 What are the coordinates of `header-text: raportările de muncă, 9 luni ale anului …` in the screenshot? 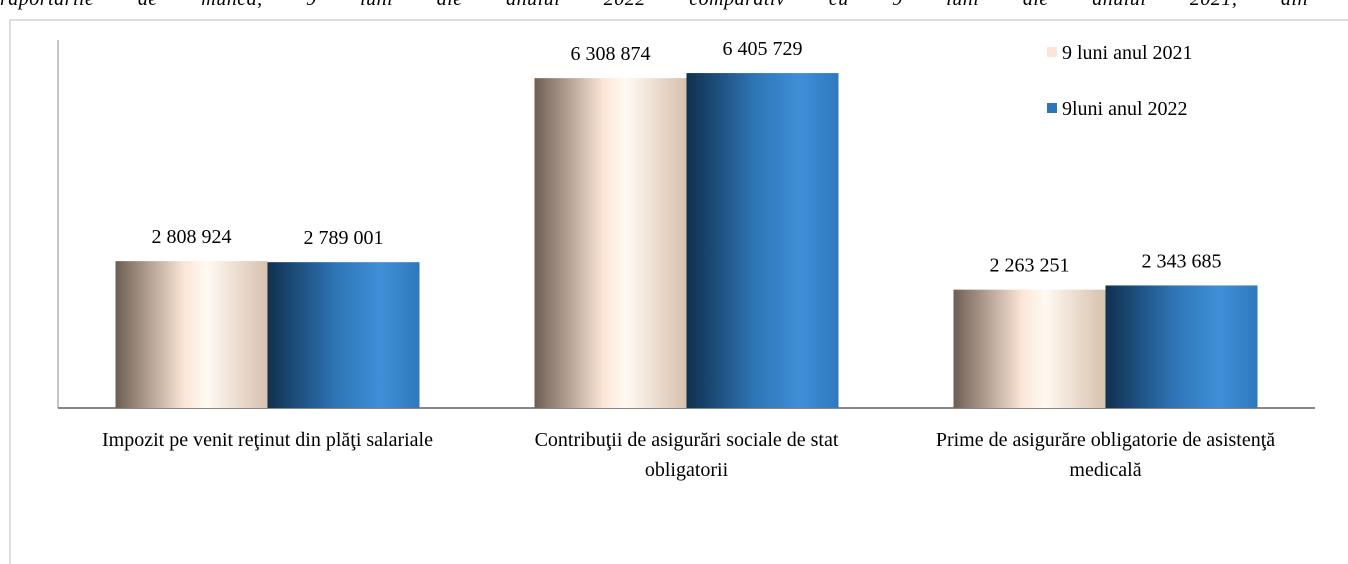 It's located at (674, 5).